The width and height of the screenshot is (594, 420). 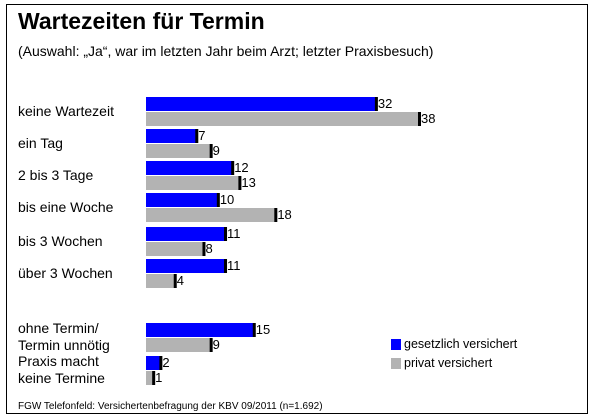 I want to click on category-label: keine Wartezeit, so click(x=66, y=111).